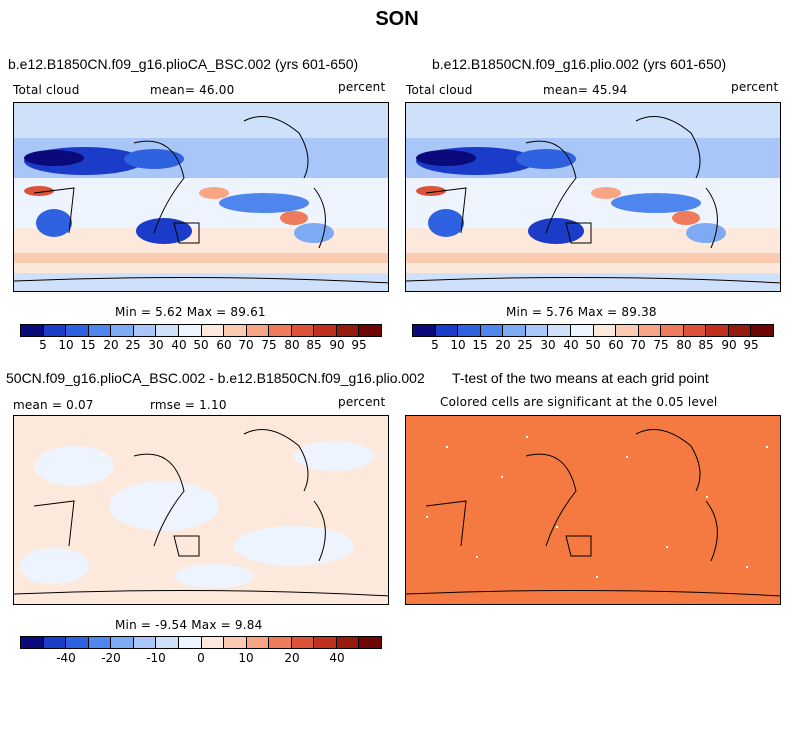 Image resolution: width=794 pixels, height=733 pixels. I want to click on colorbar-tick-label: -40, so click(66, 658).